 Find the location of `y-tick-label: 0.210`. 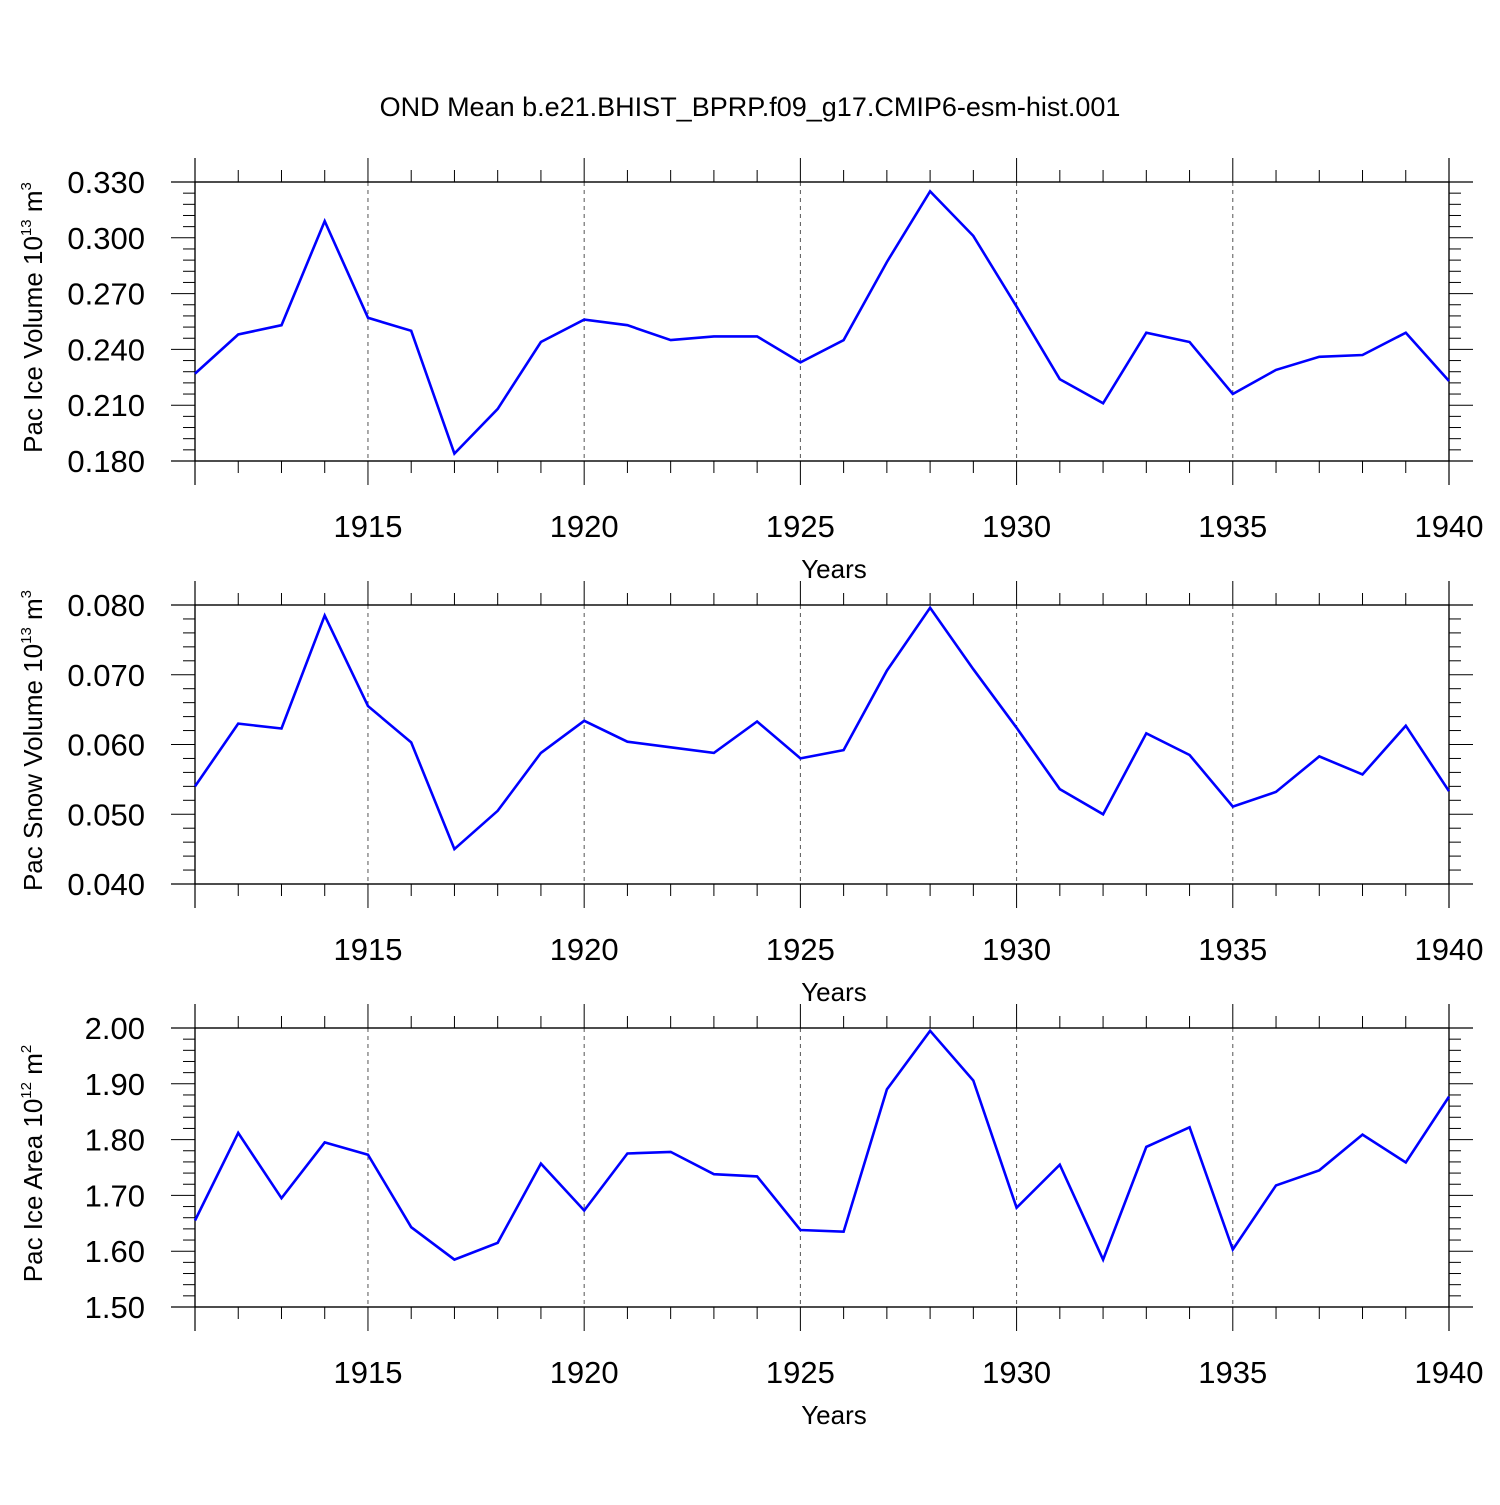

y-tick-label: 0.210 is located at coordinates (106, 405).